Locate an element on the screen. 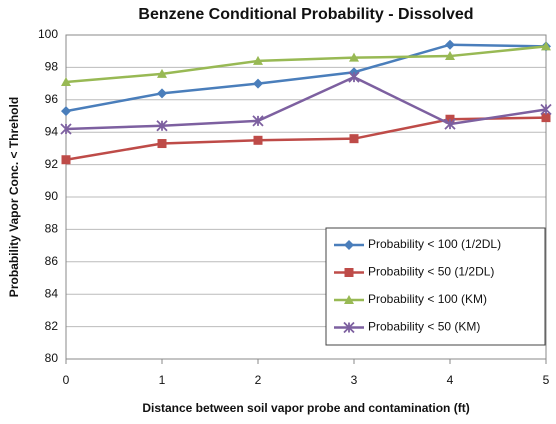  y-tick-label: 84 is located at coordinates (52, 293).